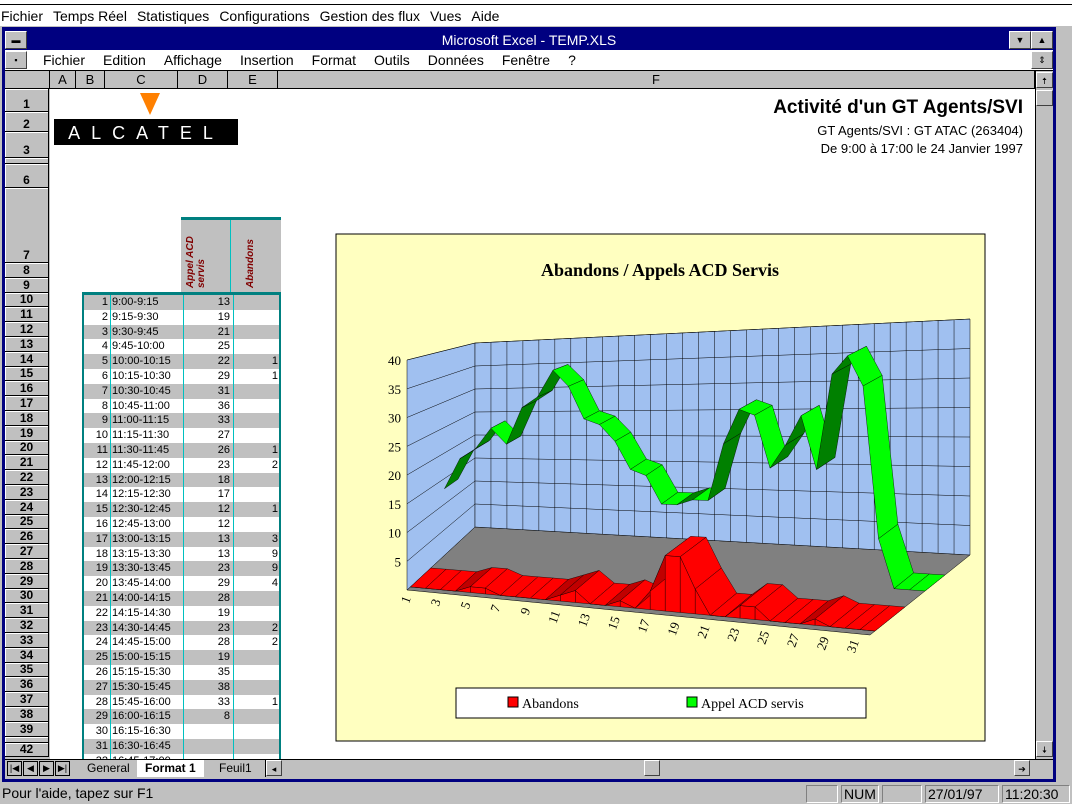 The width and height of the screenshot is (1072, 804). I want to click on row-header: 7, so click(27, 225).